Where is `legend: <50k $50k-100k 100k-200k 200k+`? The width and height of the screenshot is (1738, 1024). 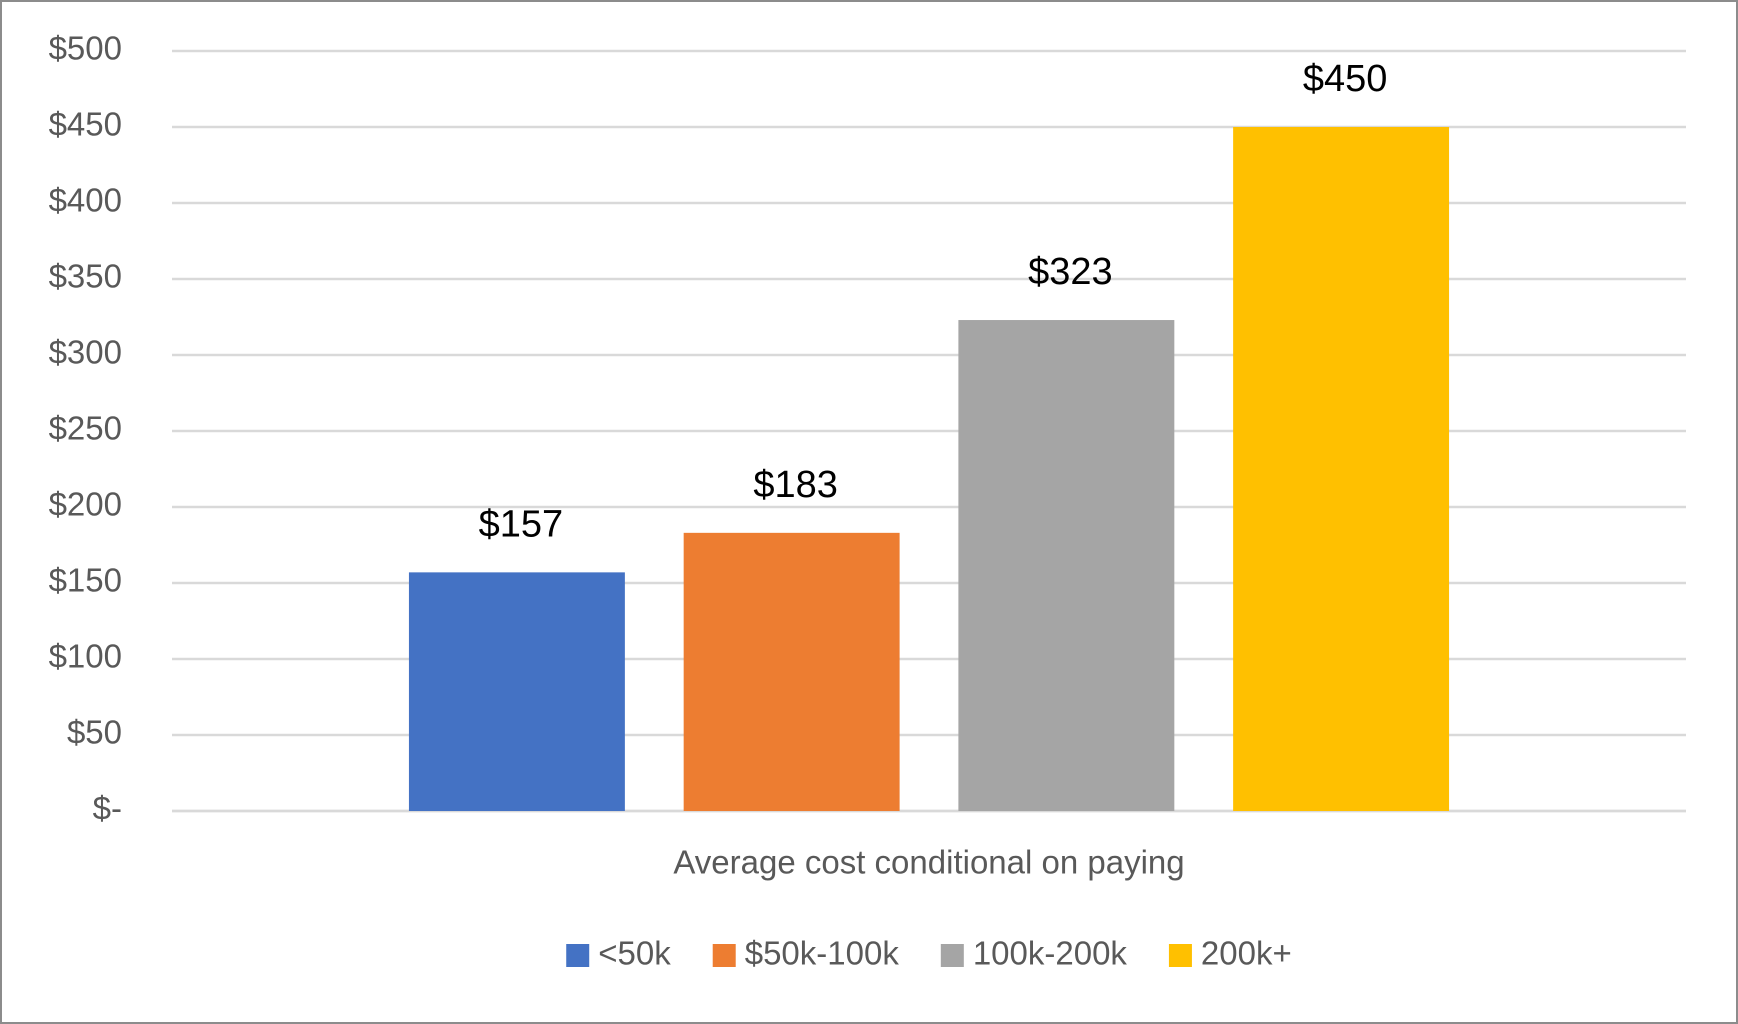
legend: <50k $50k-100k 100k-200k 200k+ is located at coordinates (929, 953).